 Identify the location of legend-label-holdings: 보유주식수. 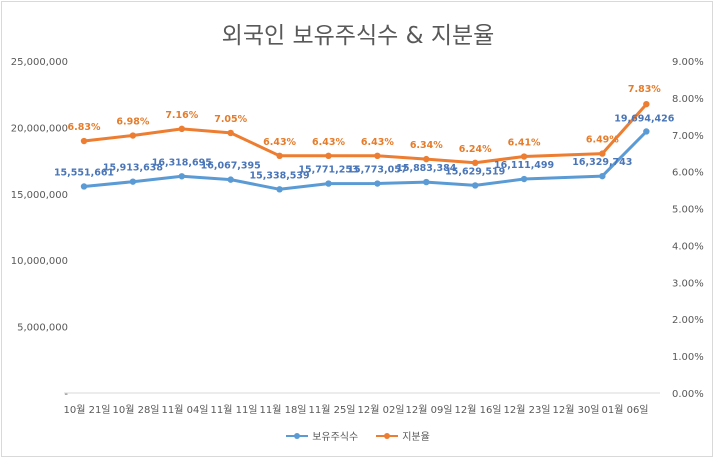
(335, 437).